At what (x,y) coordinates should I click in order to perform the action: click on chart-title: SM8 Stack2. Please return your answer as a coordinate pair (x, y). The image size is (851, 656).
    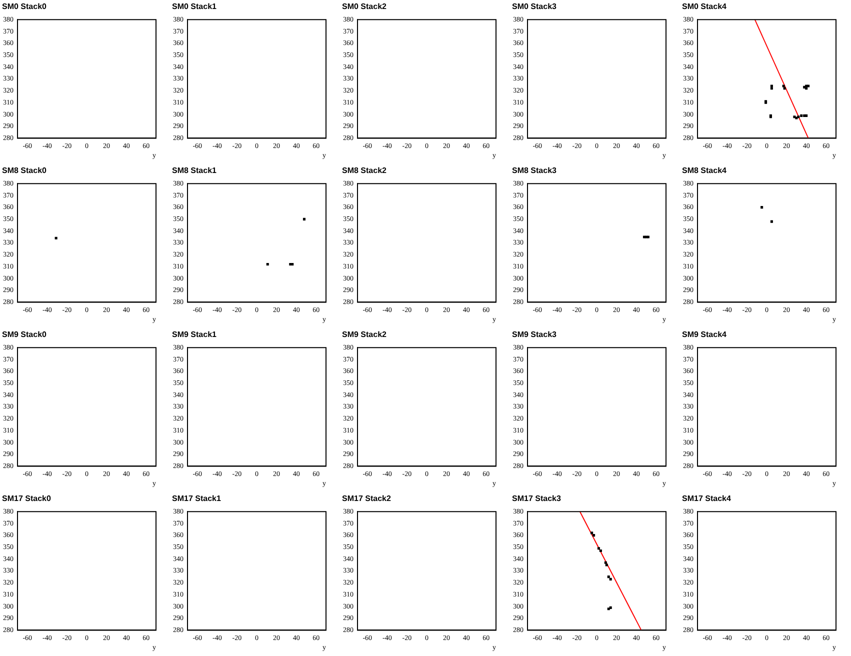
    Looking at the image, I should click on (365, 171).